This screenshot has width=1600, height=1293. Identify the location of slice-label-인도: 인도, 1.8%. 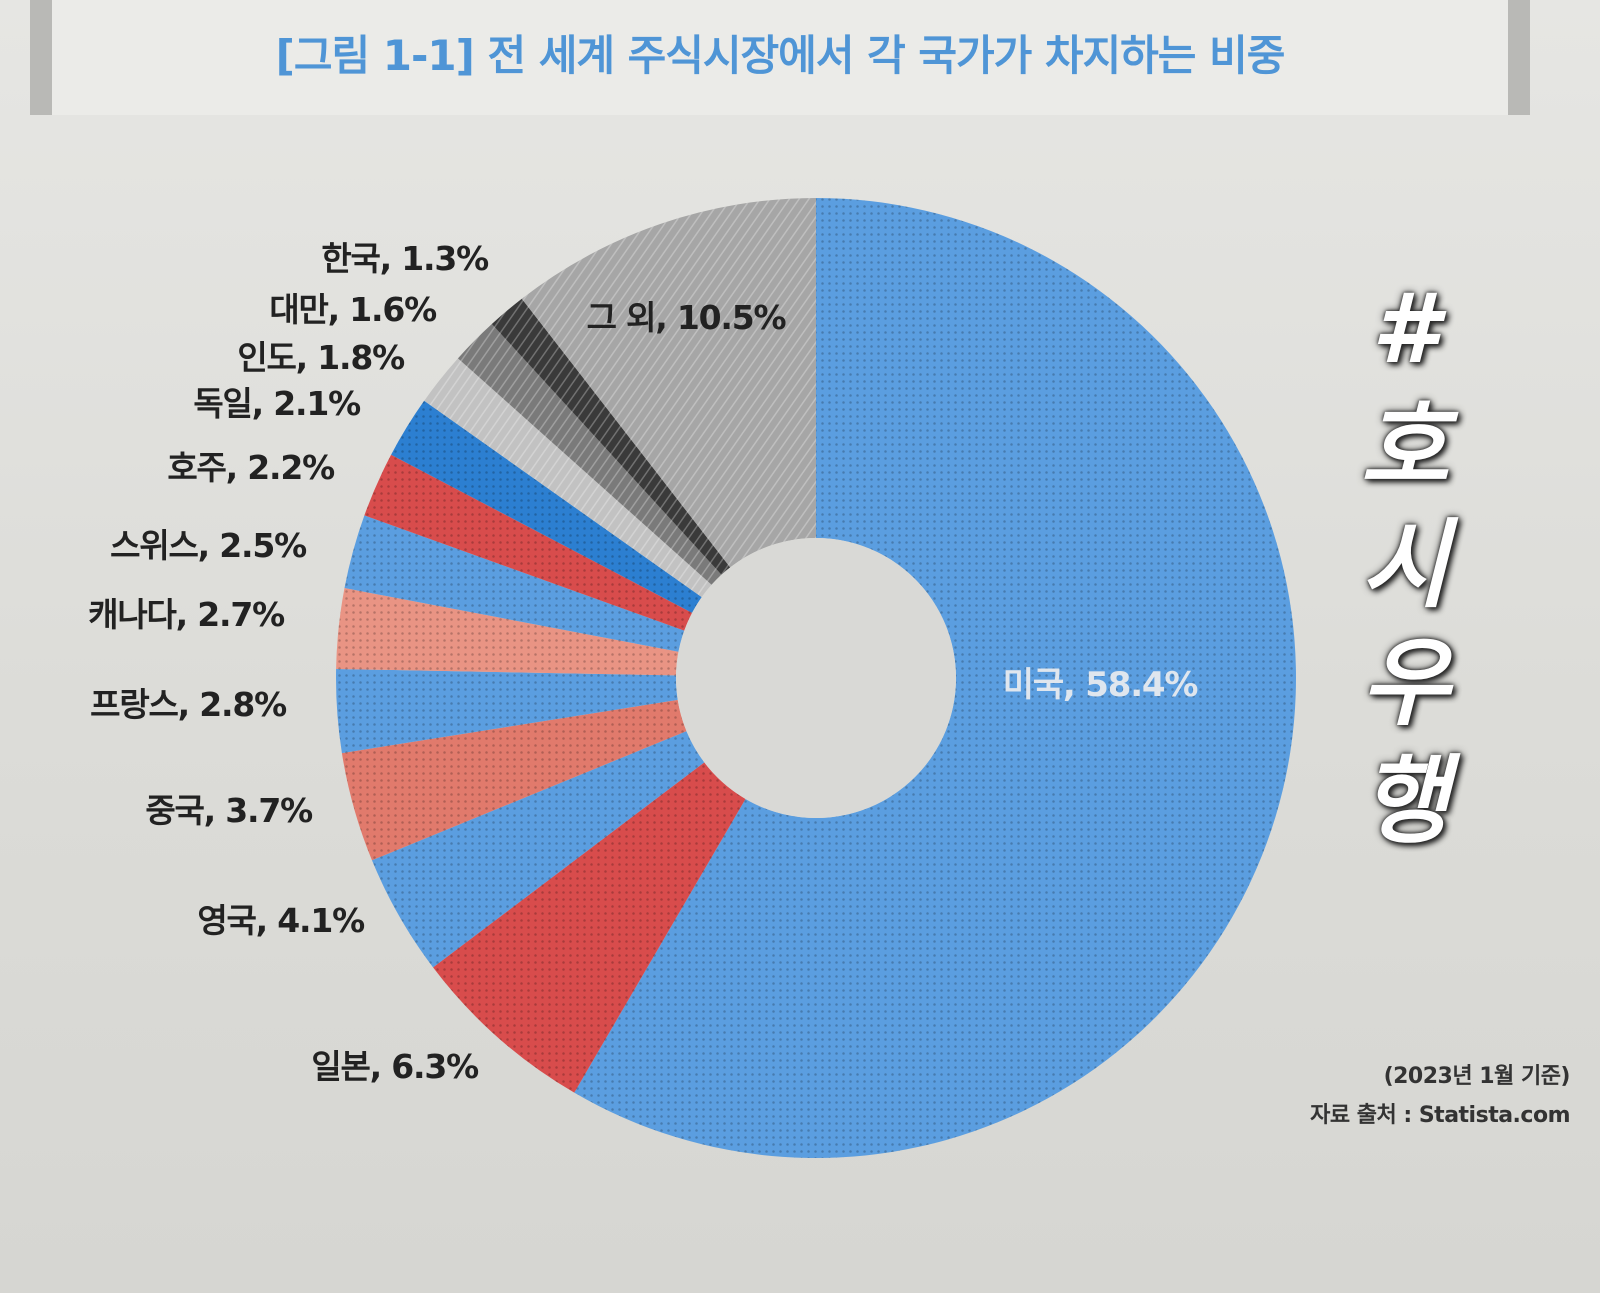
(321, 357).